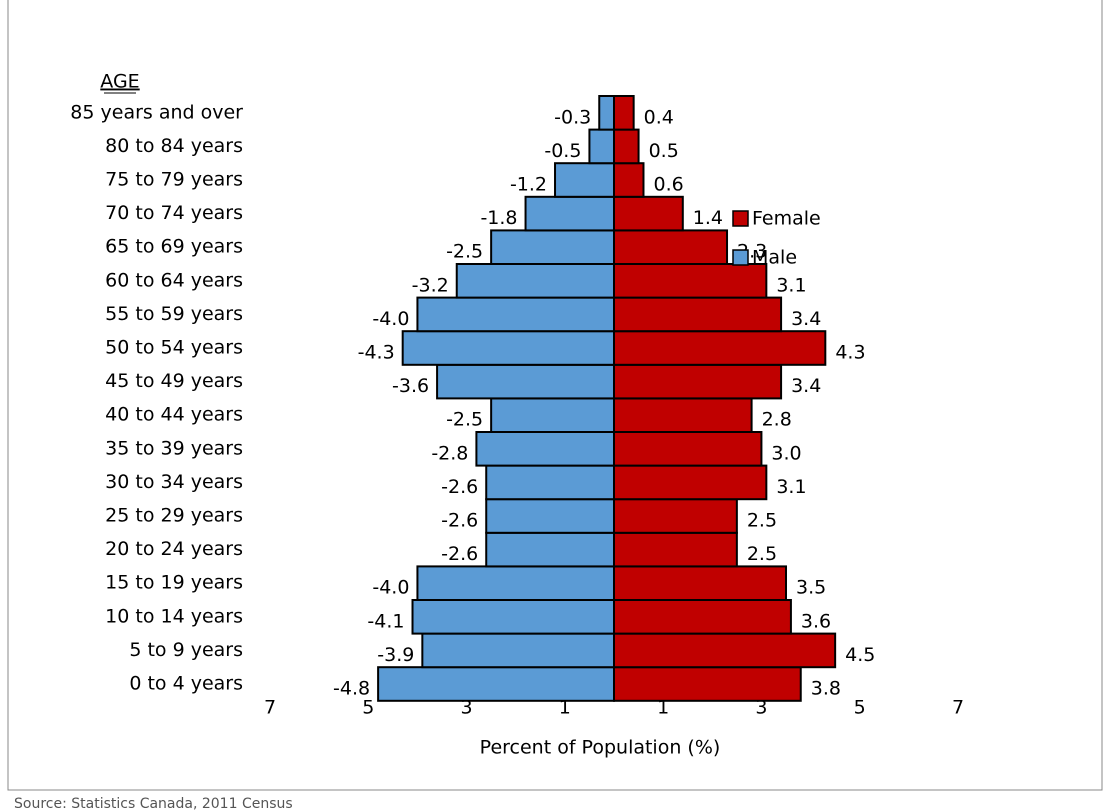 This screenshot has width=1103, height=812. What do you see at coordinates (826, 689) in the screenshot?
I see `value-label: 3.8` at bounding box center [826, 689].